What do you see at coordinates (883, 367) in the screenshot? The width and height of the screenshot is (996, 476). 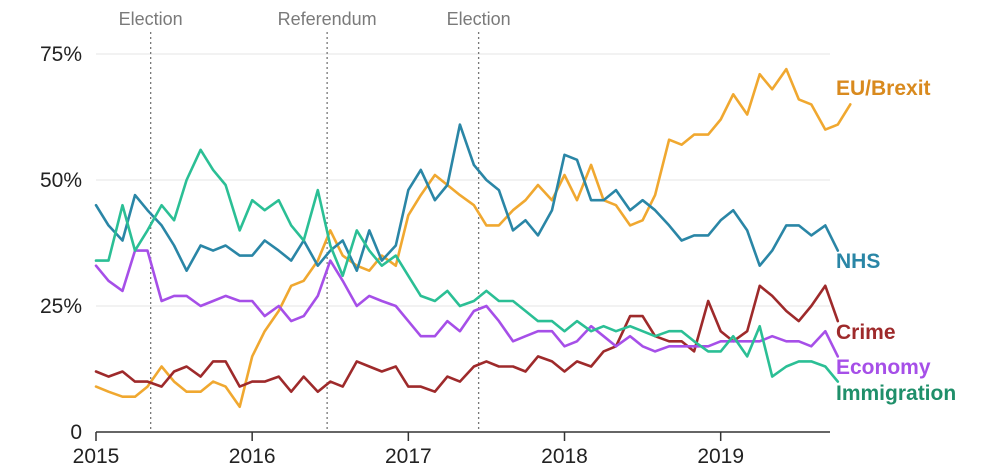 I see `series-label-economy: Economy` at bounding box center [883, 367].